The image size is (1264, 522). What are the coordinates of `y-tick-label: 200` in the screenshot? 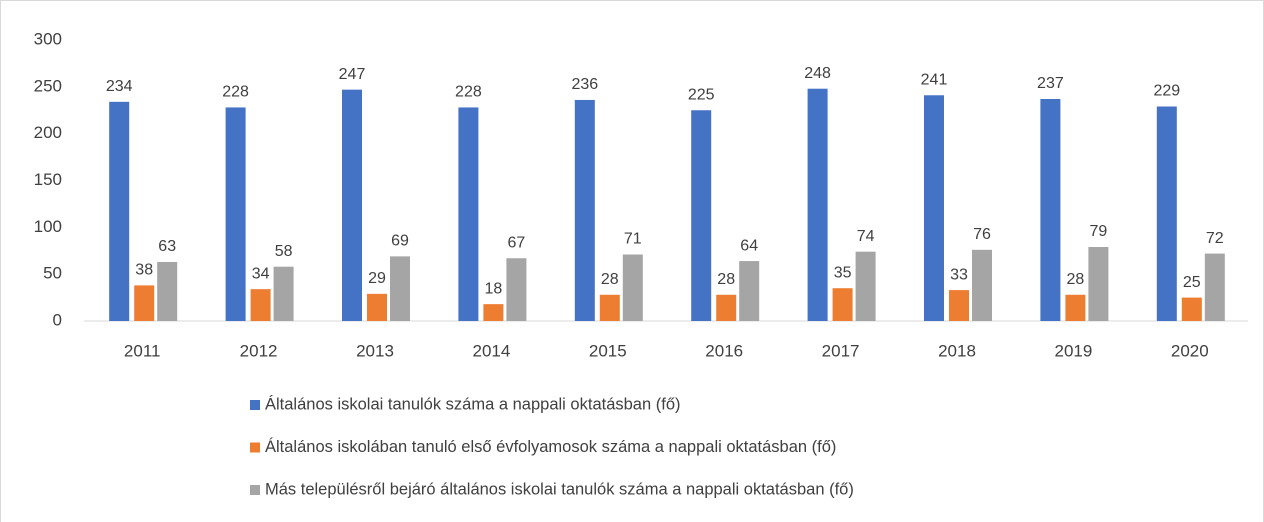 It's located at (48, 132).